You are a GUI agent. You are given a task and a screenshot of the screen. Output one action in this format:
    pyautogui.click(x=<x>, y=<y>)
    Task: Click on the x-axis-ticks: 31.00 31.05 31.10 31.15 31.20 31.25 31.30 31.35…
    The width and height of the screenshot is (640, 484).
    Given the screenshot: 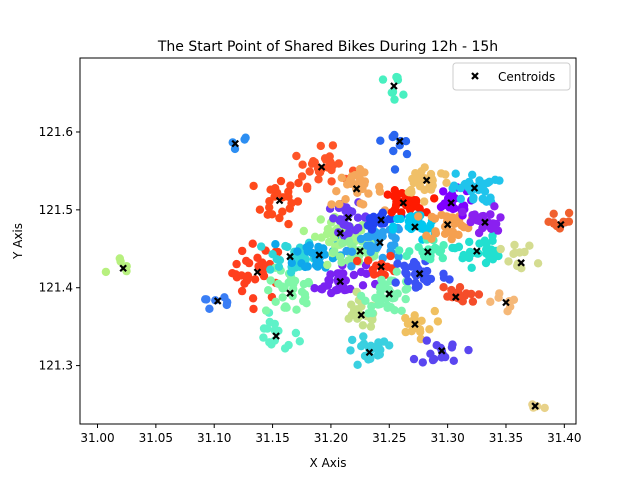 What is the action you would take?
    pyautogui.click(x=331, y=434)
    